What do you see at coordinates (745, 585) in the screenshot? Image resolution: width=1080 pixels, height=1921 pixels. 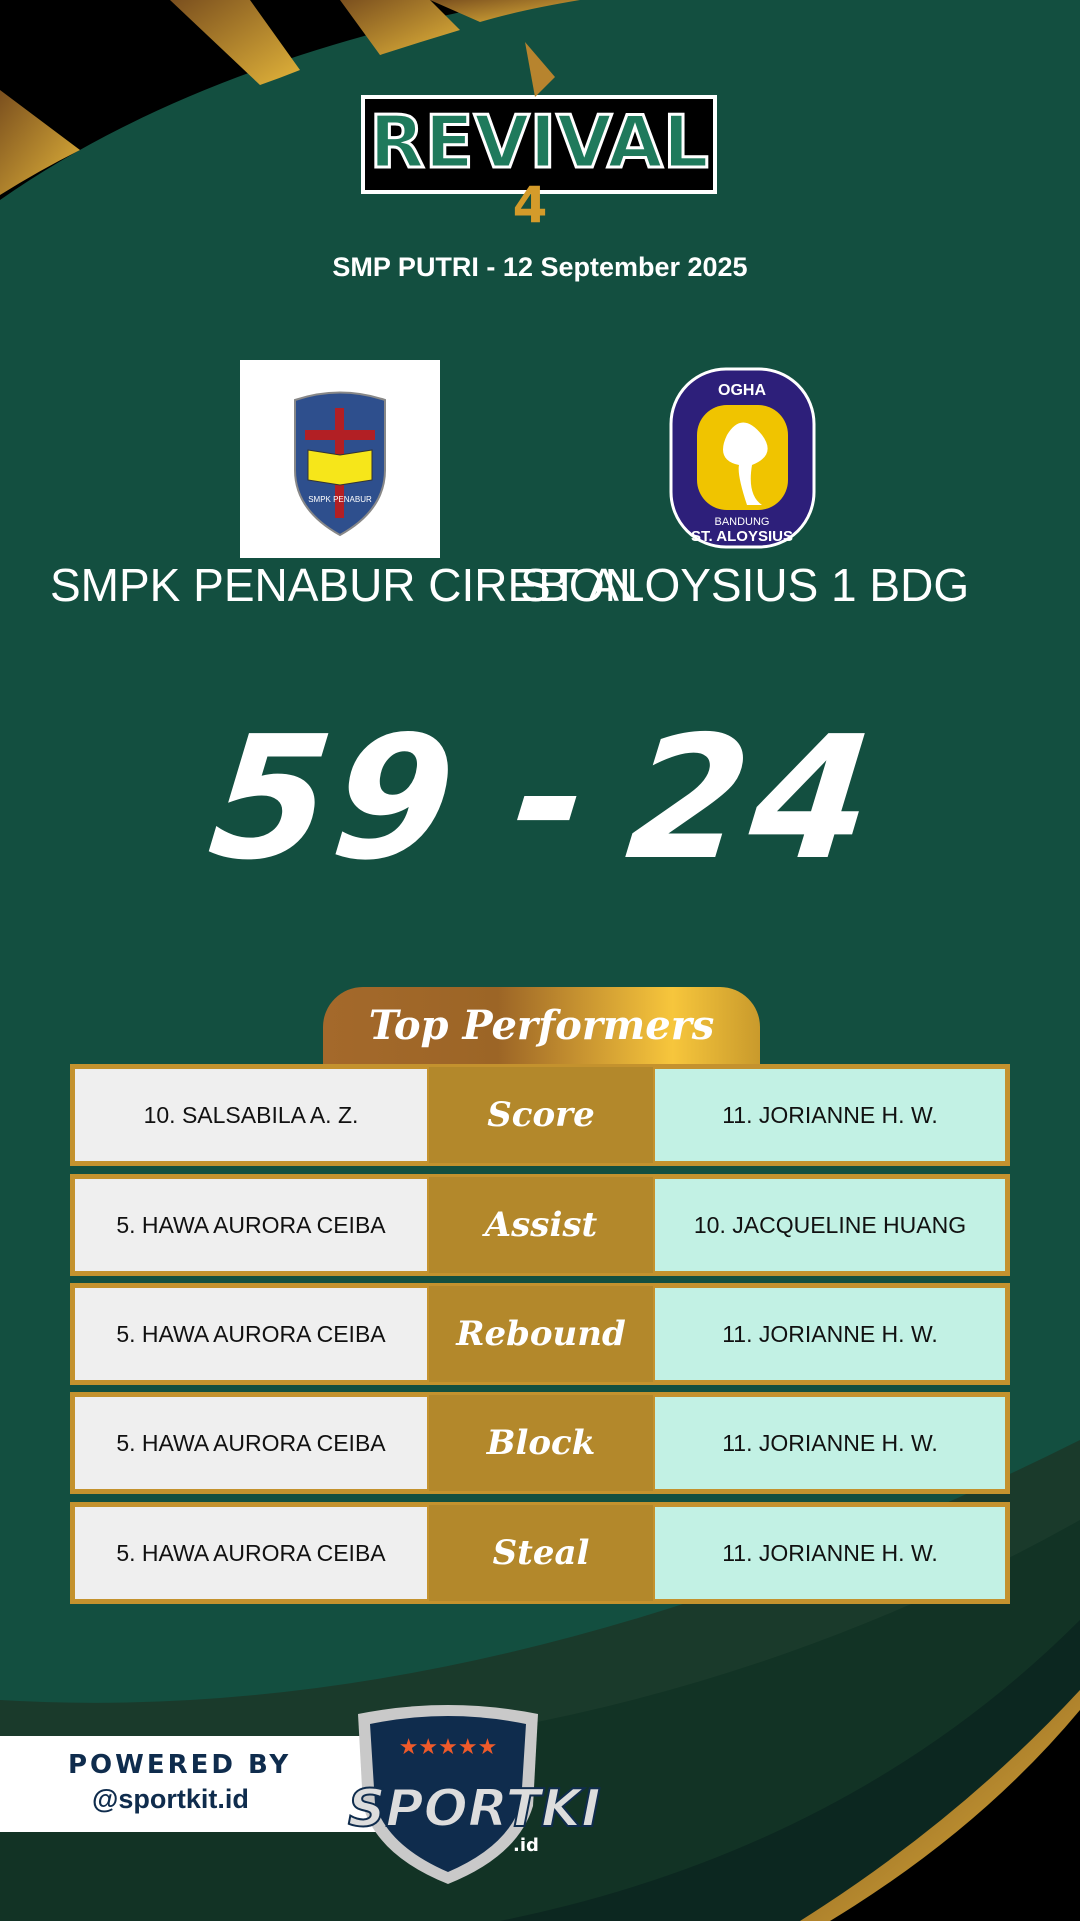 I see `away-team-name: ST ALOYSIUS 1 BDG` at bounding box center [745, 585].